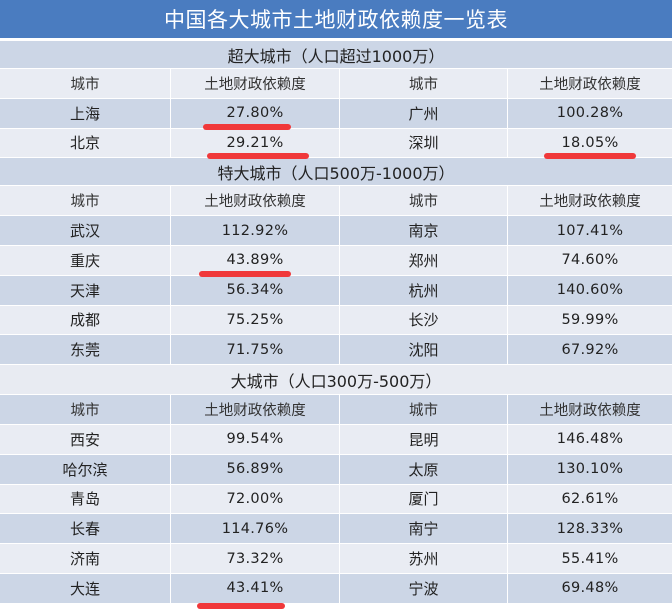 This screenshot has width=672, height=609. What do you see at coordinates (590, 469) in the screenshot?
I see `dependency-value: 130.10%` at bounding box center [590, 469].